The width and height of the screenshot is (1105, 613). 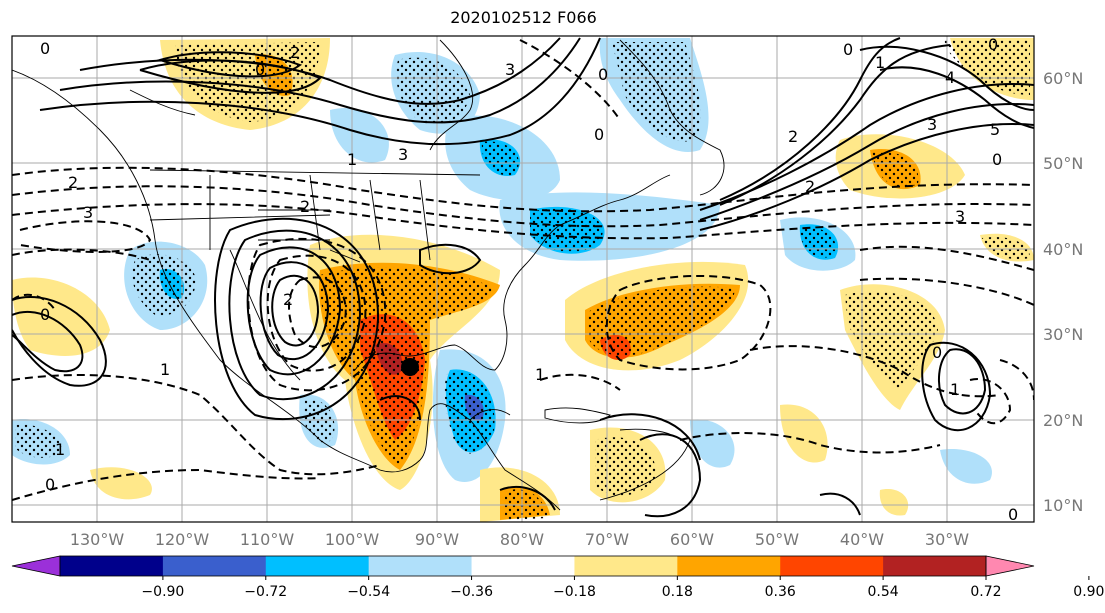 What do you see at coordinates (607, 539) in the screenshot?
I see `lon-label: 70°W` at bounding box center [607, 539].